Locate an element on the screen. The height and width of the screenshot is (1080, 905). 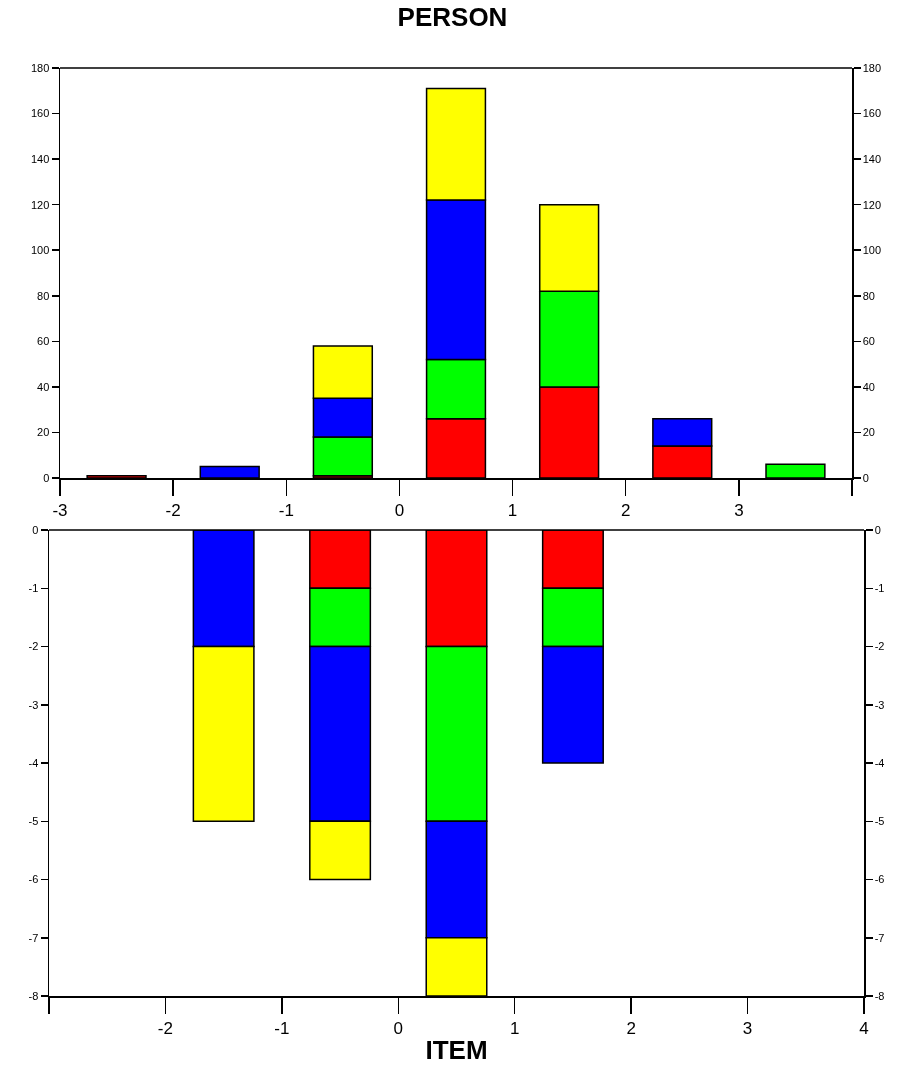
y-tick-label: 20 is located at coordinates (43, 432).